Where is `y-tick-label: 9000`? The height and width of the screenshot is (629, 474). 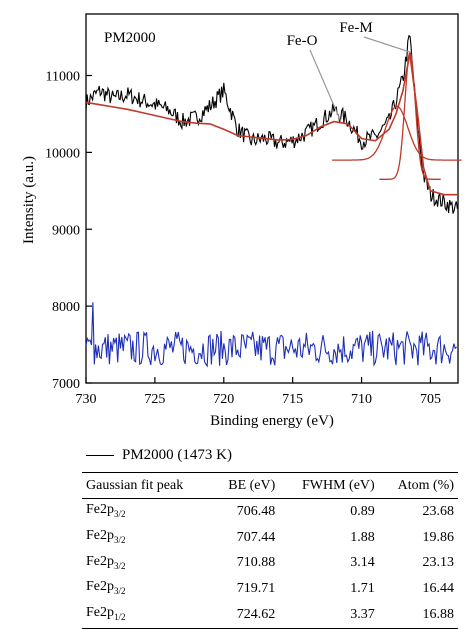
y-tick-label: 9000 is located at coordinates (66, 230).